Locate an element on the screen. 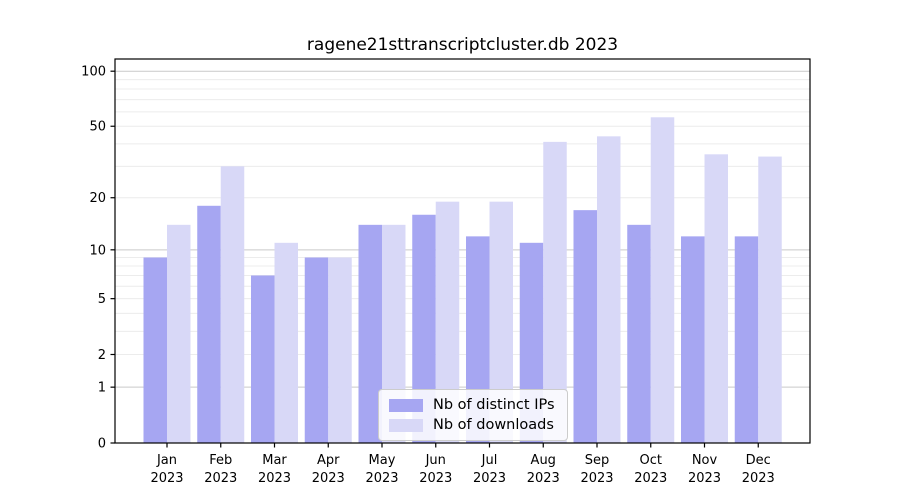 The width and height of the screenshot is (900, 500). y-tick-label-2: 2 is located at coordinates (102, 355).